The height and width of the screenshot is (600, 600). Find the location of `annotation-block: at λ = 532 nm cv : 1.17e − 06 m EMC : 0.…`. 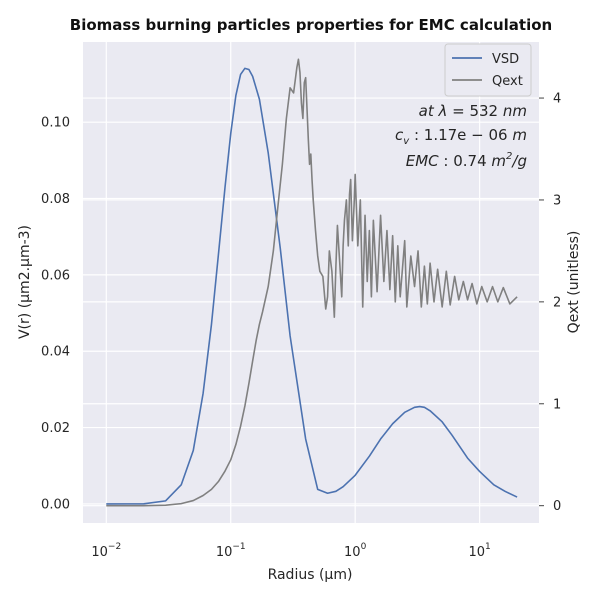

annotation-block: at λ = 532 nm cv : 1.17e − 06 m EMC : 0.… is located at coordinates (461, 136).